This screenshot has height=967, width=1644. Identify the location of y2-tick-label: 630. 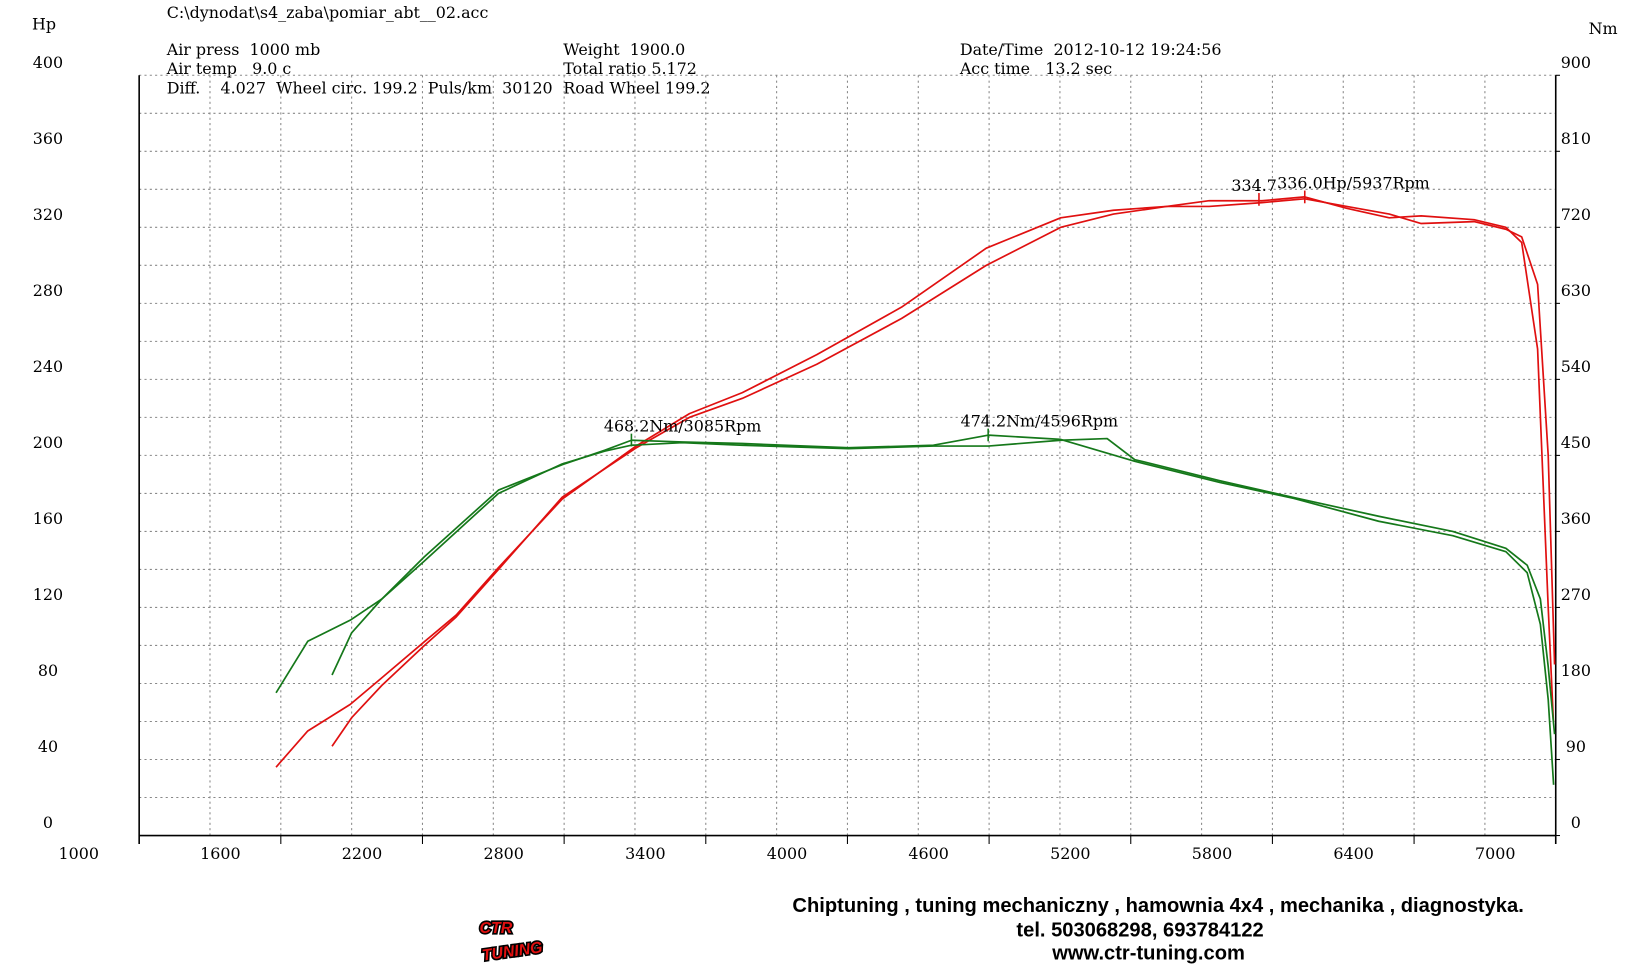
(1576, 290).